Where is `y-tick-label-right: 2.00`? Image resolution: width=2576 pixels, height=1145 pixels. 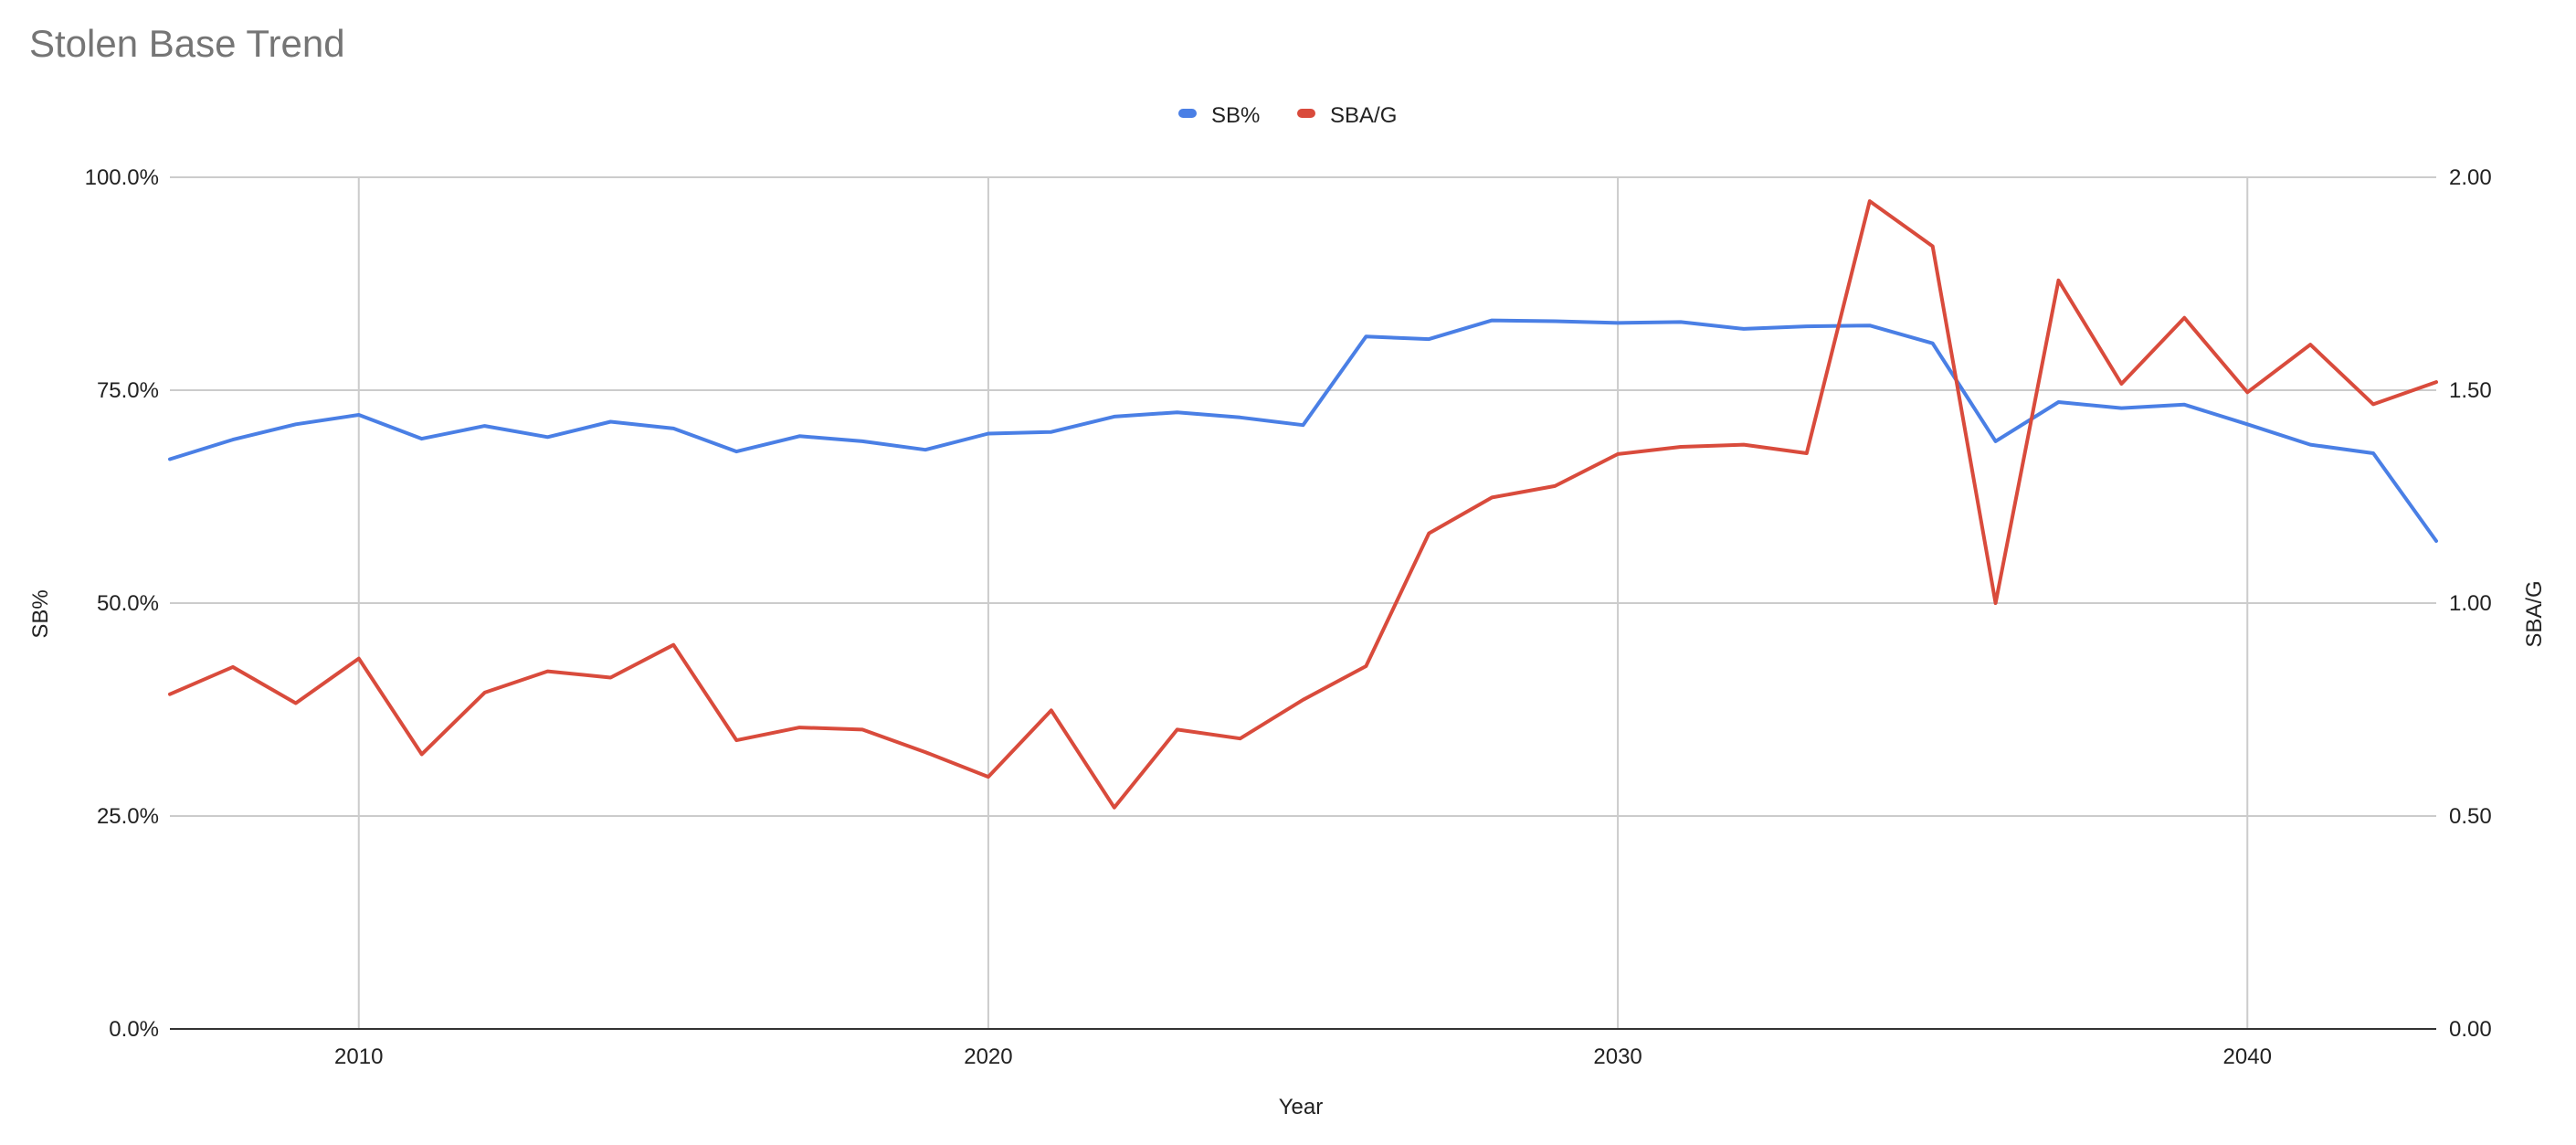 y-tick-label-right: 2.00 is located at coordinates (2470, 178).